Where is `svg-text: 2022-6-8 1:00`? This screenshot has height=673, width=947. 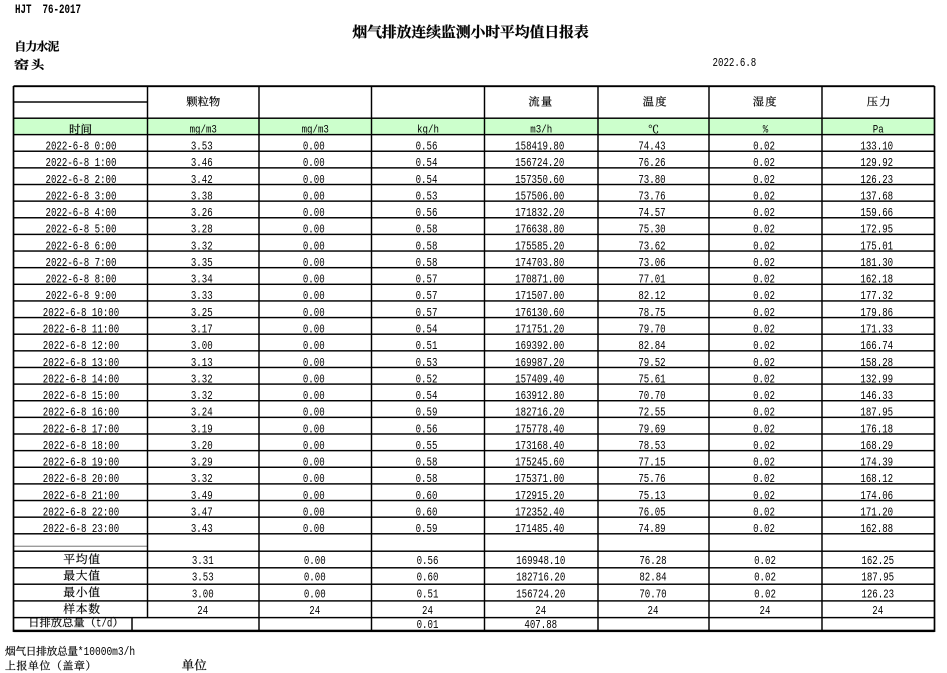
svg-text: 2022-6-8 1:00 is located at coordinates (81, 163).